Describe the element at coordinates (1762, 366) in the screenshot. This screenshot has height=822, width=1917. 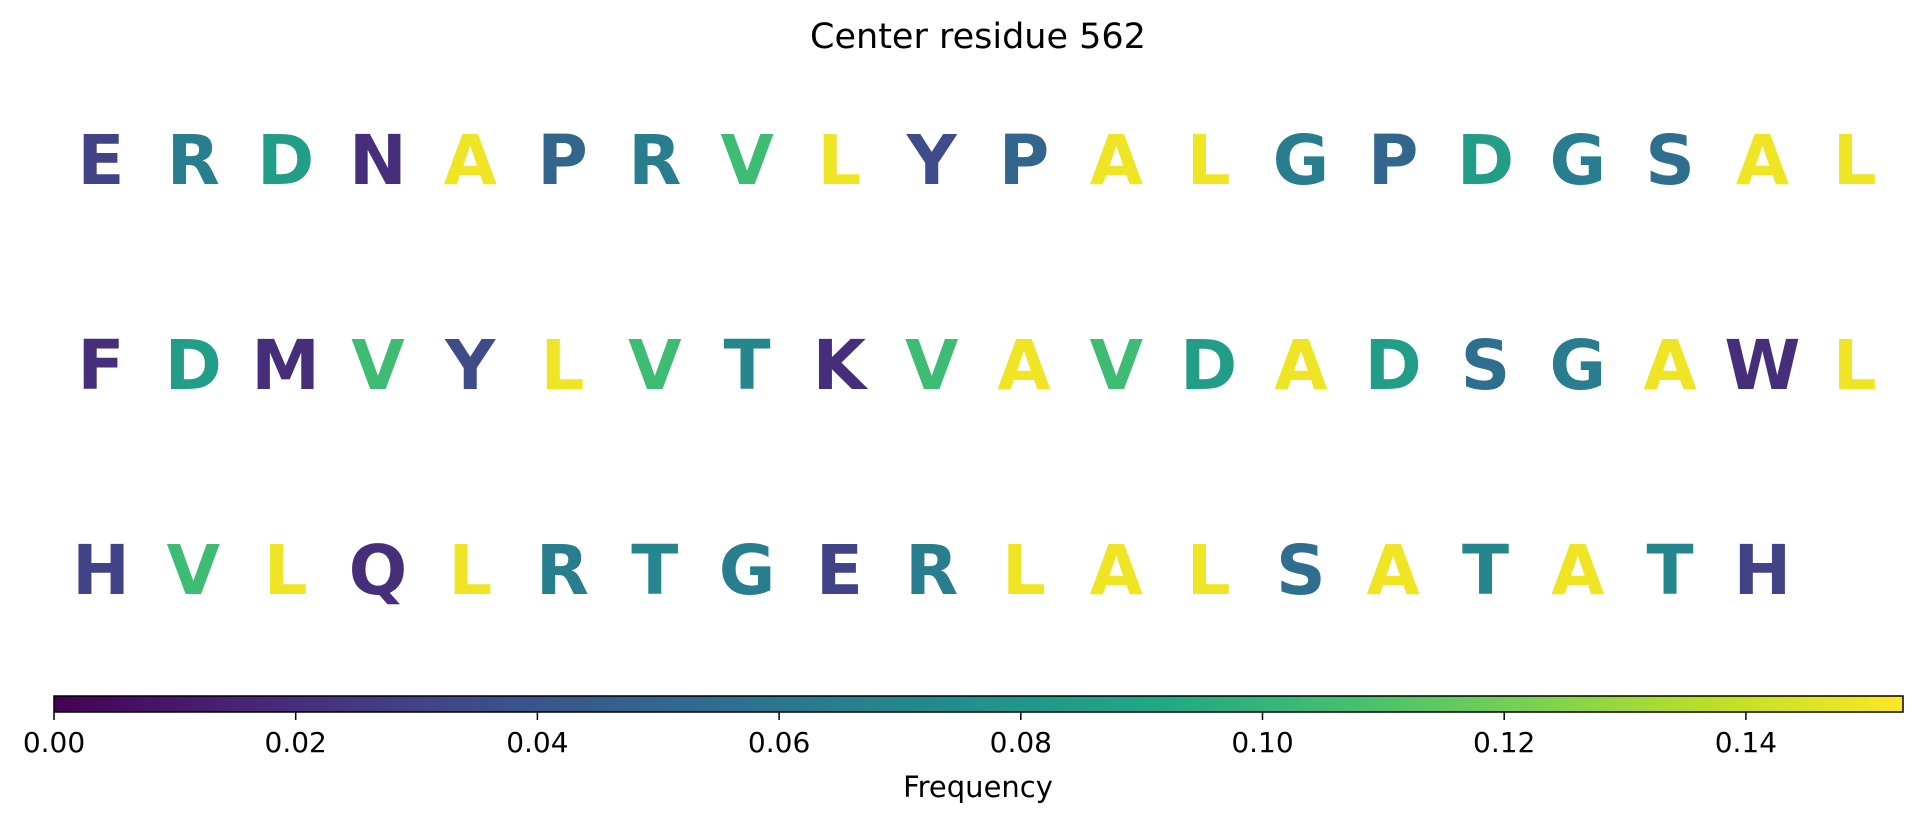
I see `residue-letter: W` at that location.